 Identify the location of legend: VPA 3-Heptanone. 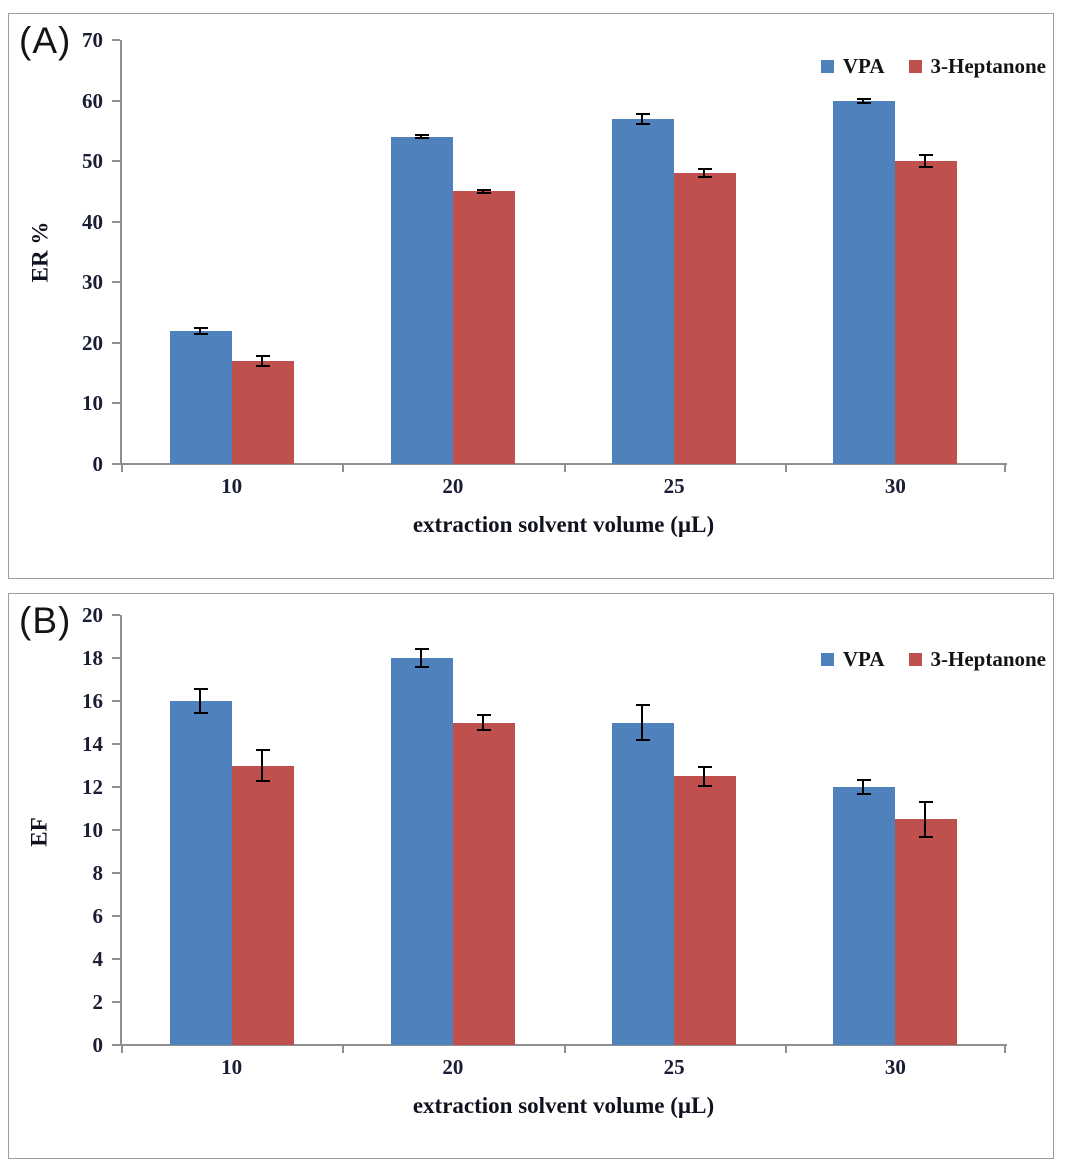
(933, 659).